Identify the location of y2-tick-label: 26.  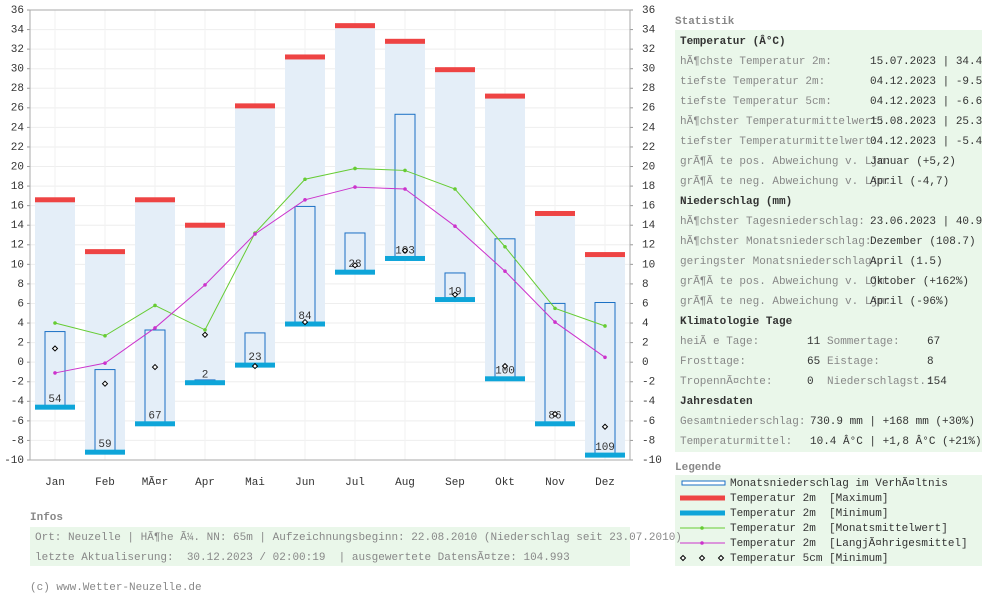
(648, 109).